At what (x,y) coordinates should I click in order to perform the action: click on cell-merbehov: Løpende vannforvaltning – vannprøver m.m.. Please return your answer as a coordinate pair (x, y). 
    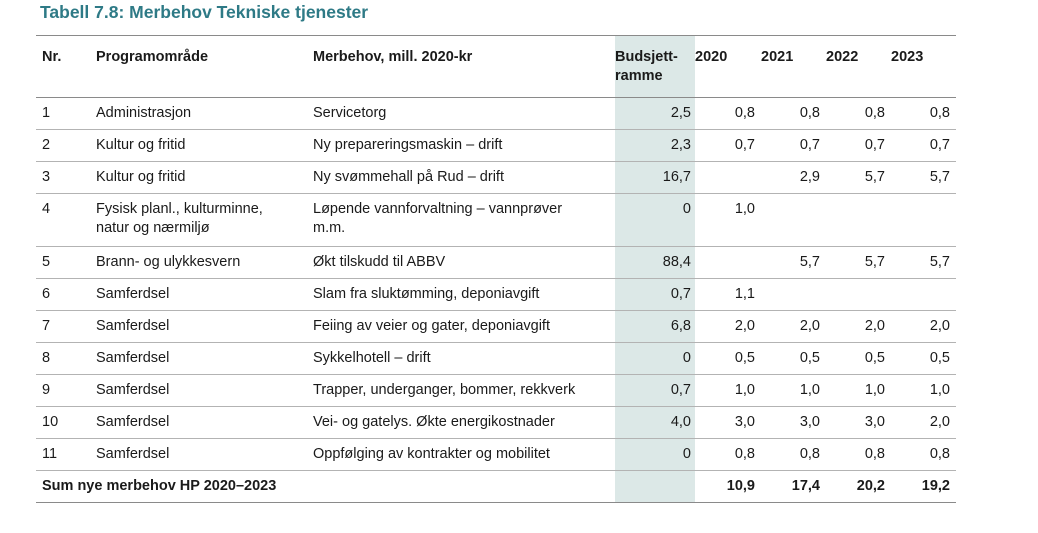
    Looking at the image, I should click on (464, 220).